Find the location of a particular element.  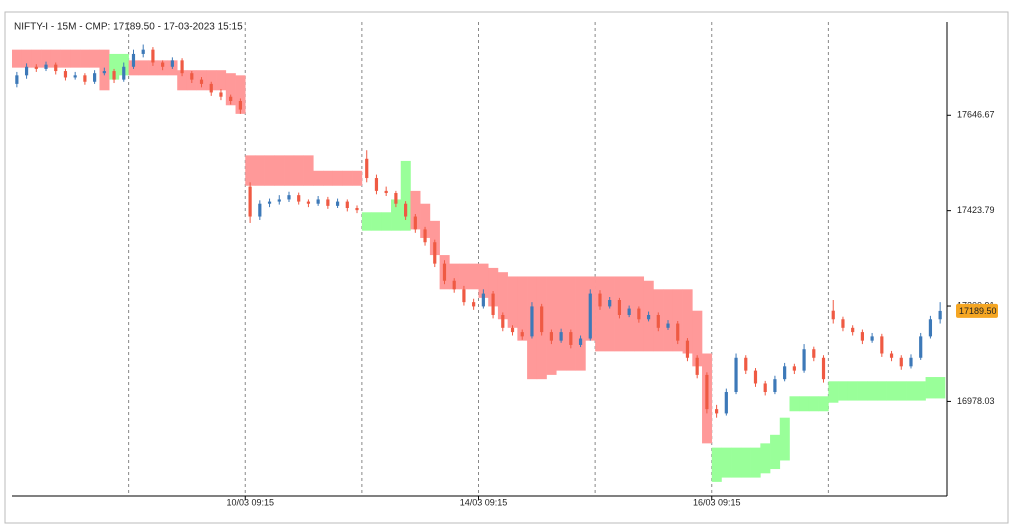

x-tick-label: 14/03 09:15 is located at coordinates (484, 502).